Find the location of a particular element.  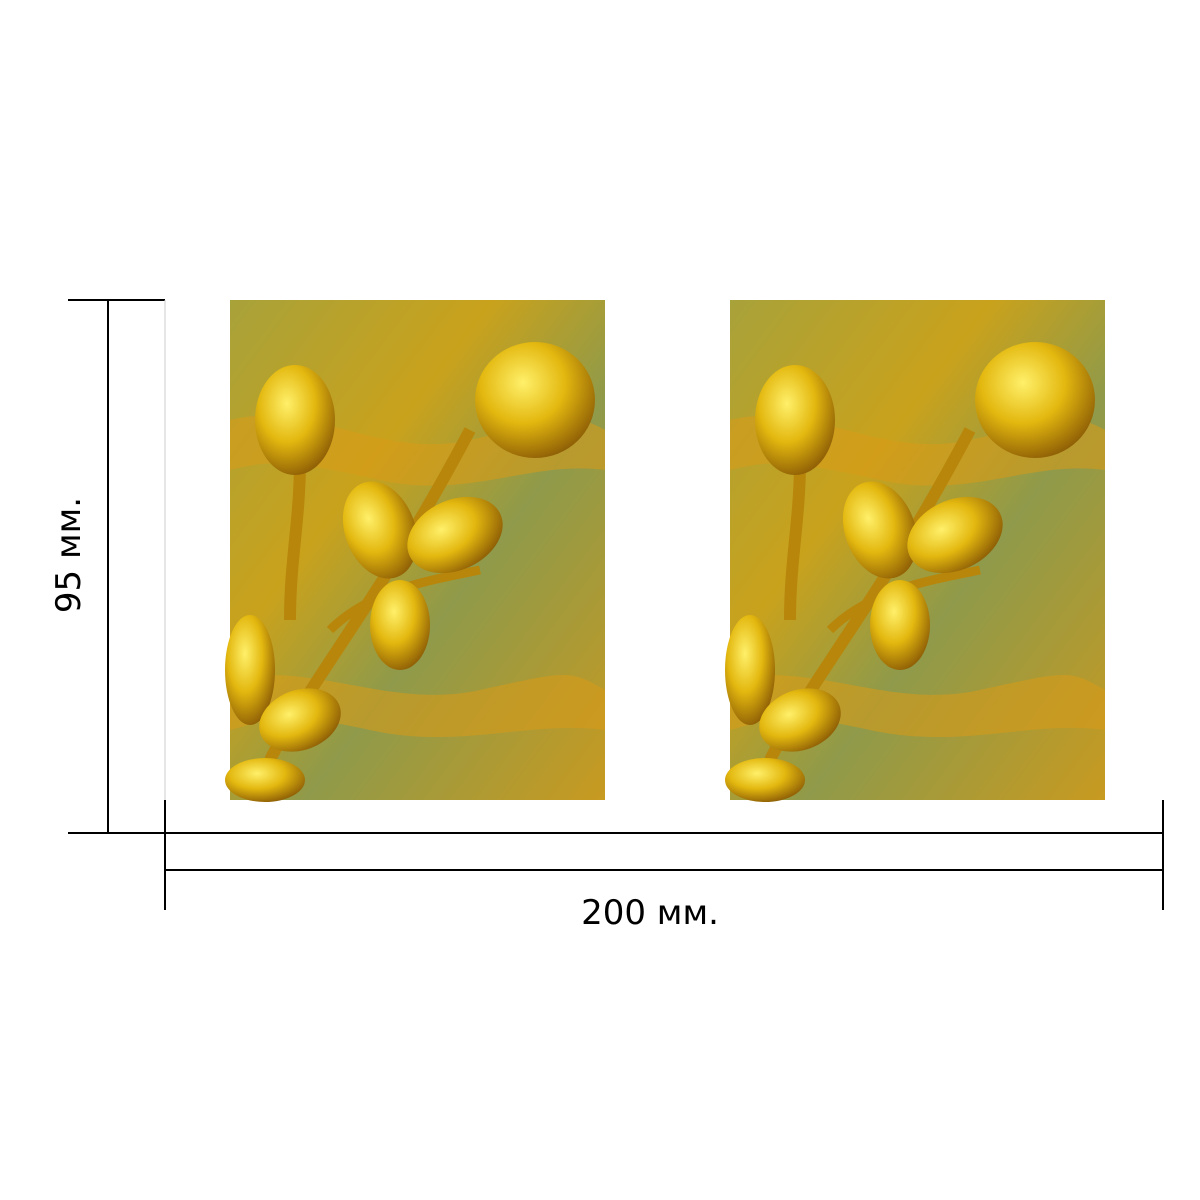

height-dimension: 95 мм. is located at coordinates (107, 566).